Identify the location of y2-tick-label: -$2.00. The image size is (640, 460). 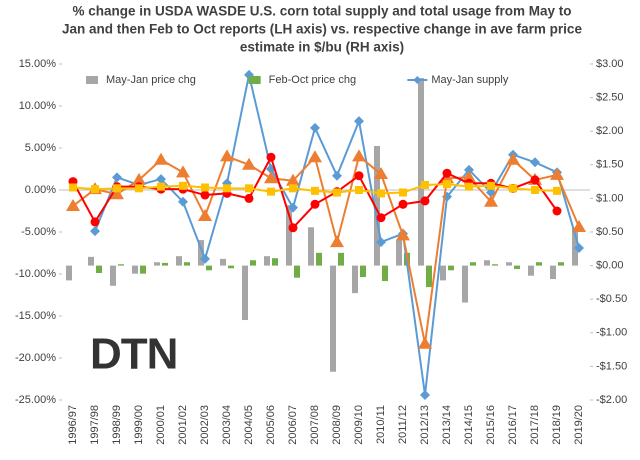
(611, 400).